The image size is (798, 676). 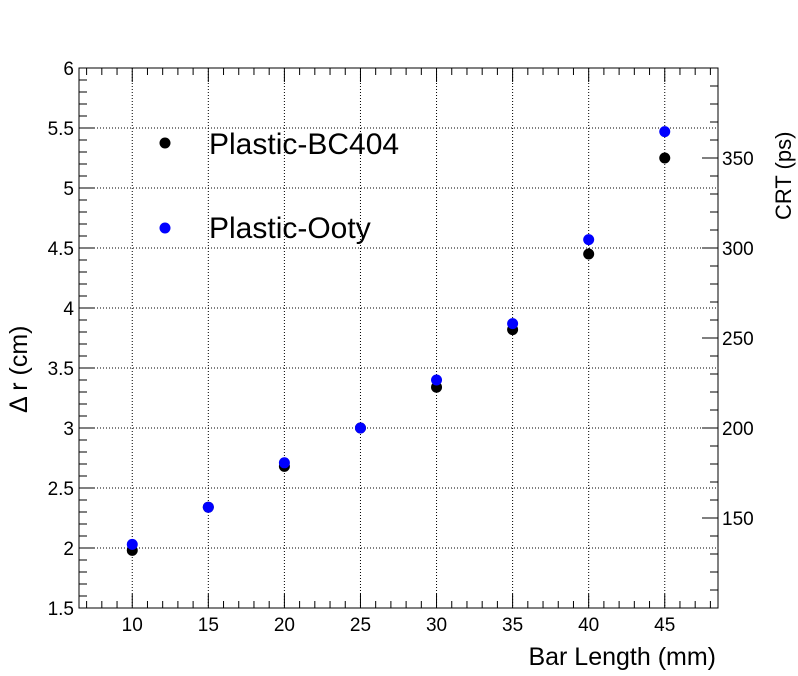 What do you see at coordinates (165, 143) in the screenshot?
I see `legend-marker-plastic-bc404` at bounding box center [165, 143].